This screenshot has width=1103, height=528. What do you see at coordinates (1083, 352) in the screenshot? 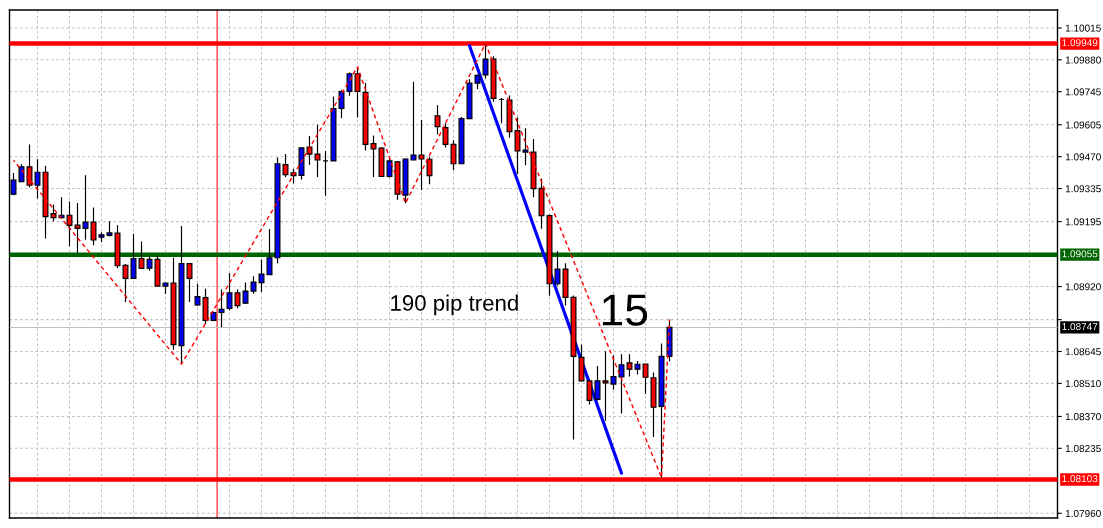
I see `y-tick-label: 1.08645` at bounding box center [1083, 352].